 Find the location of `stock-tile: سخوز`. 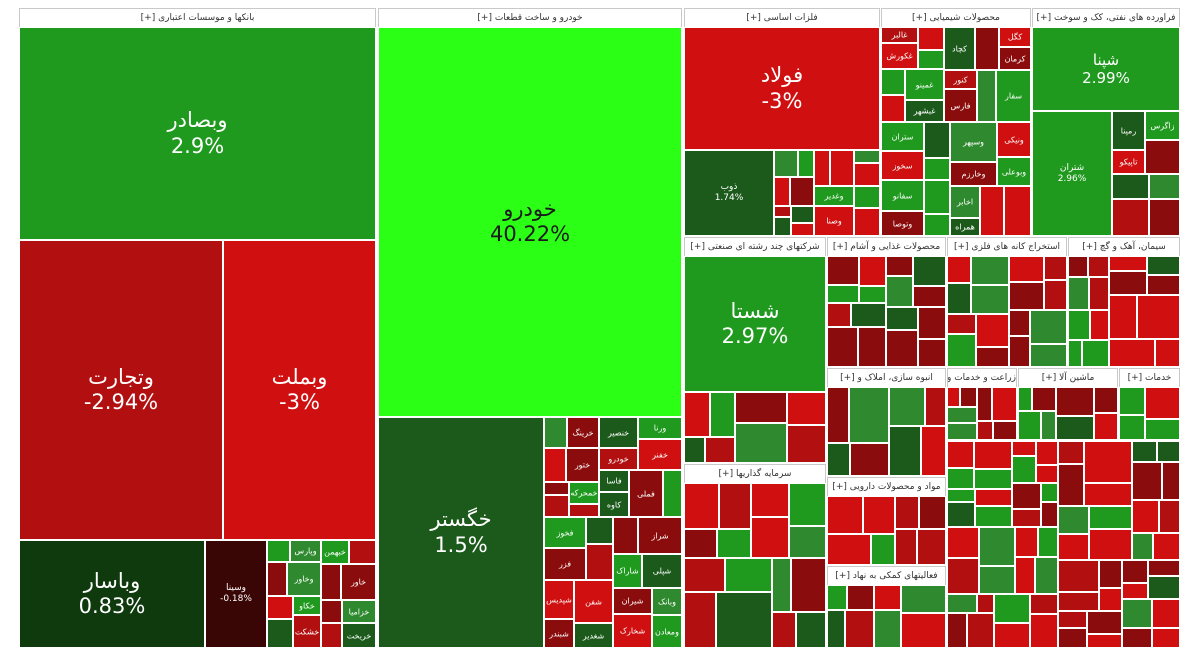

stock-tile: سخوز is located at coordinates (902, 165).